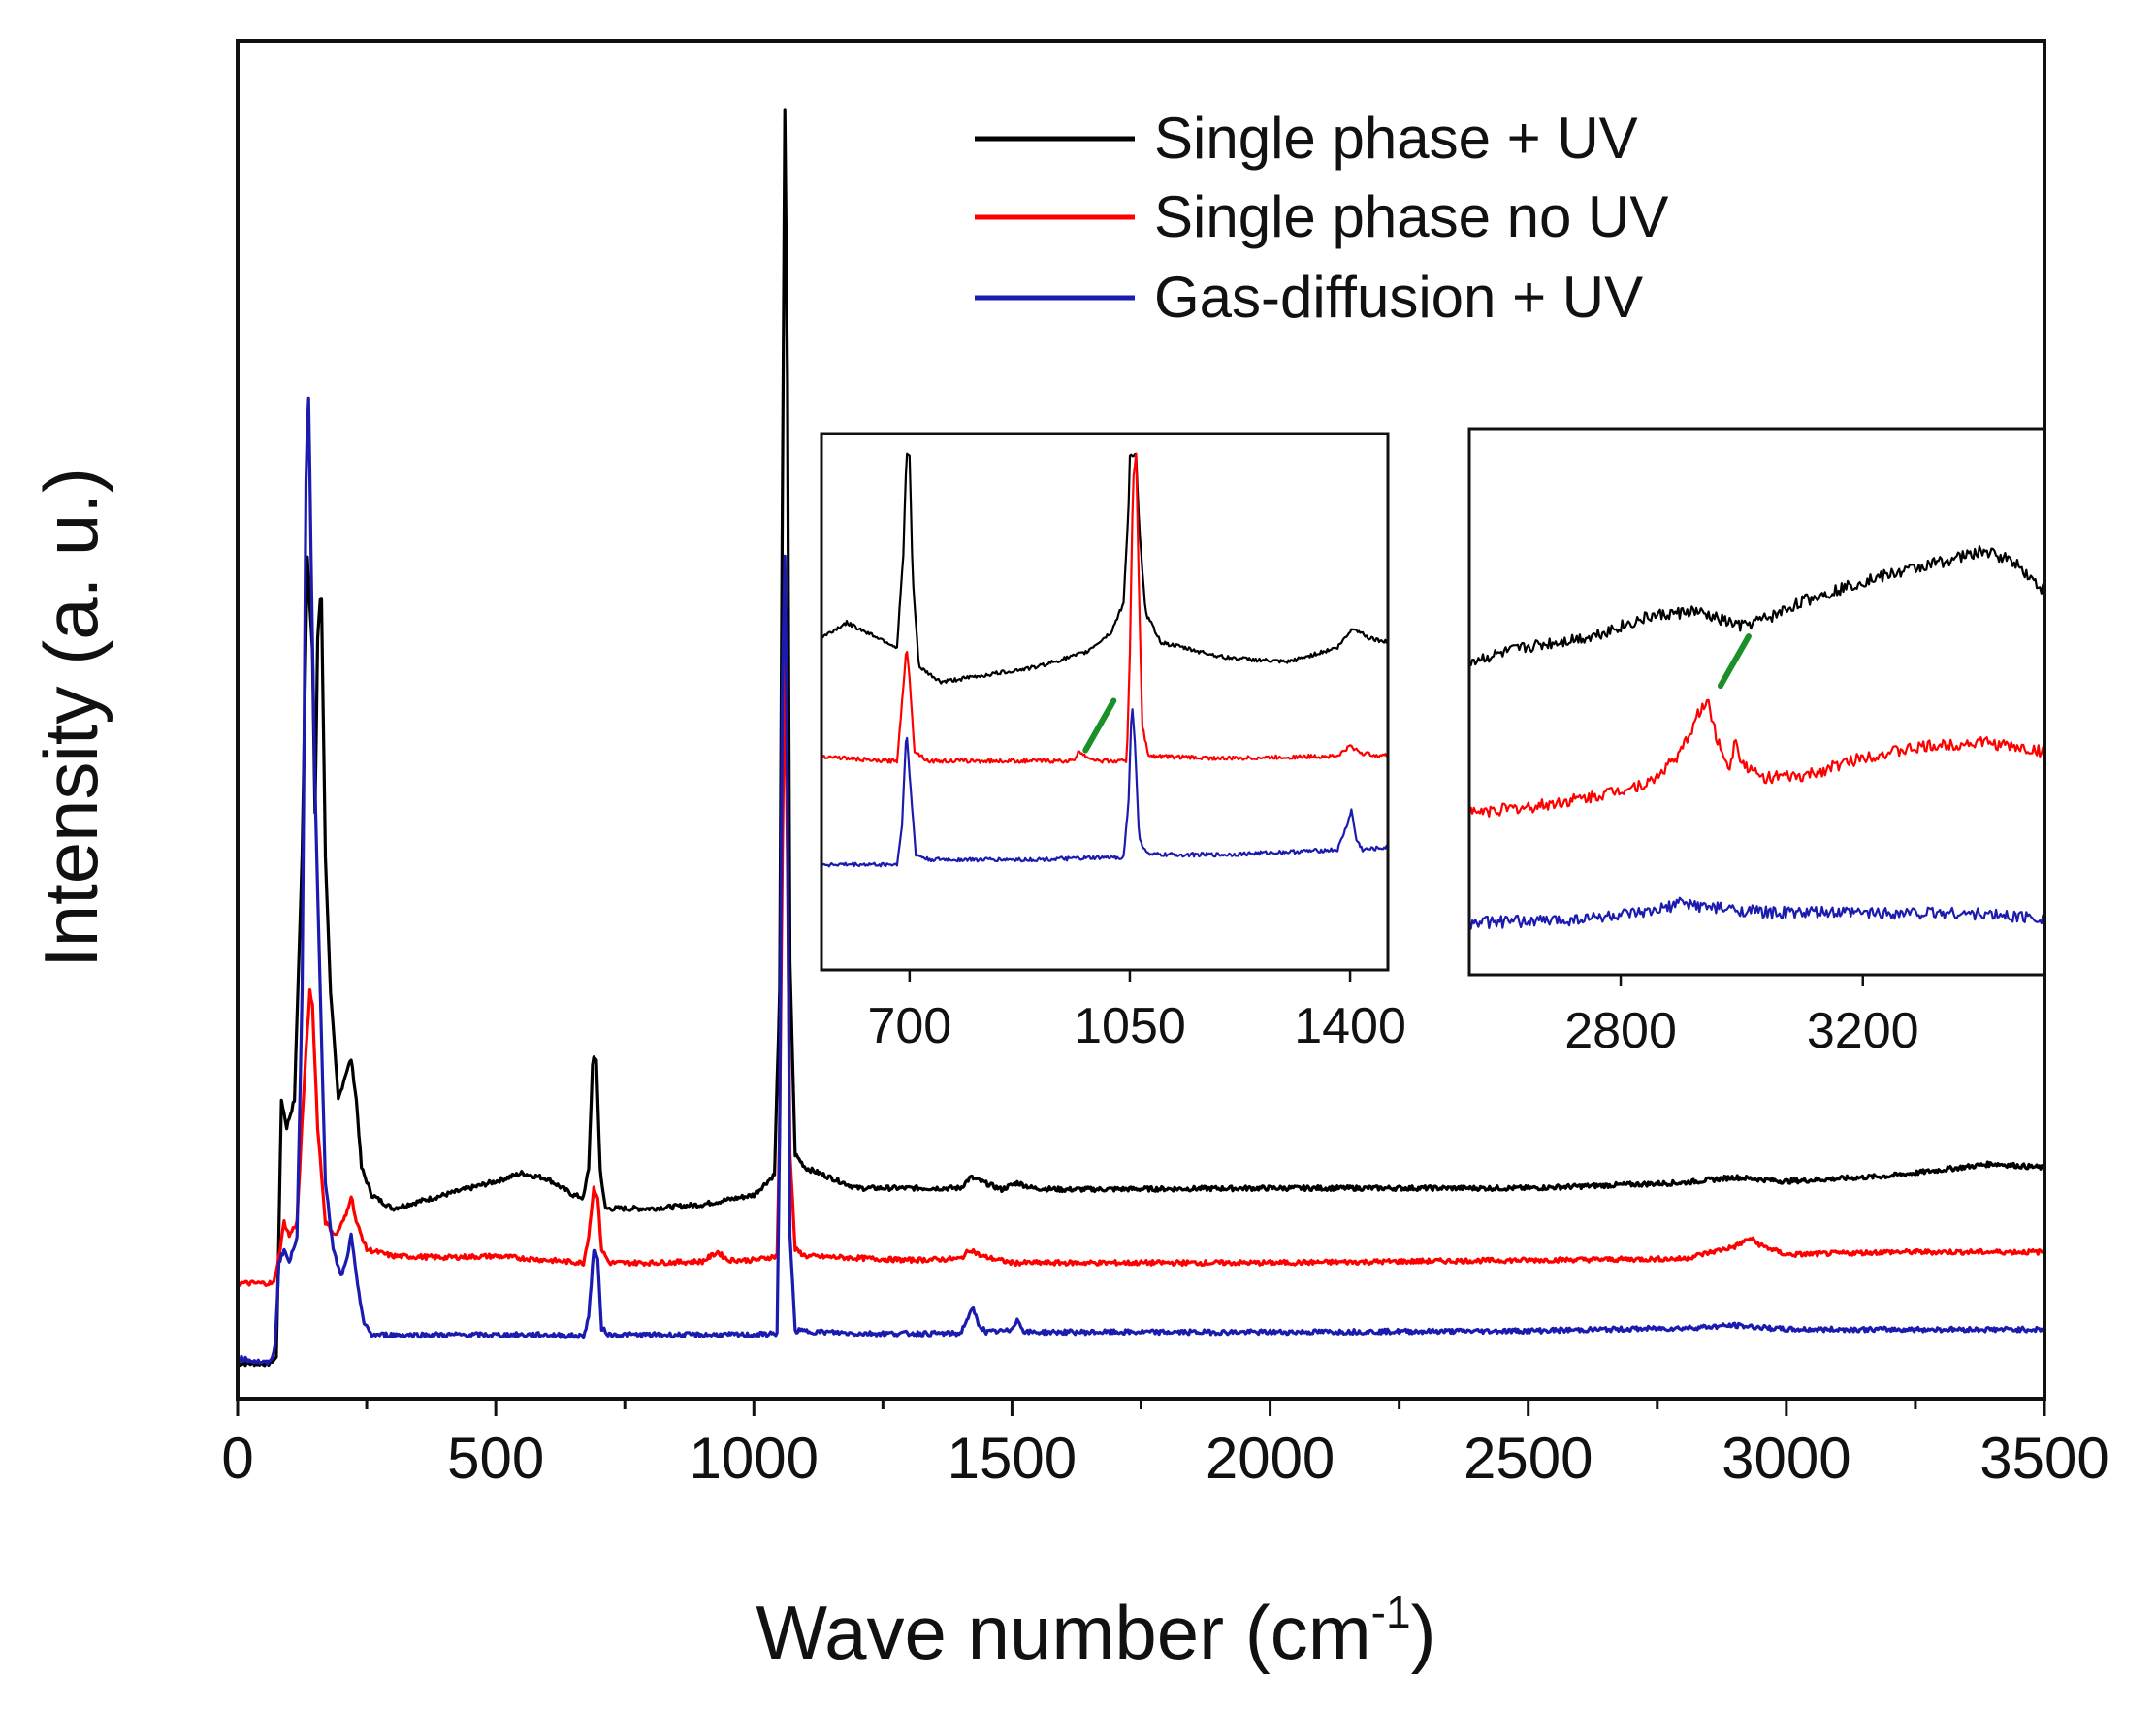  I want to click on legend-entry-single-phase-no-uv: Single phase no UV, so click(1321, 216).